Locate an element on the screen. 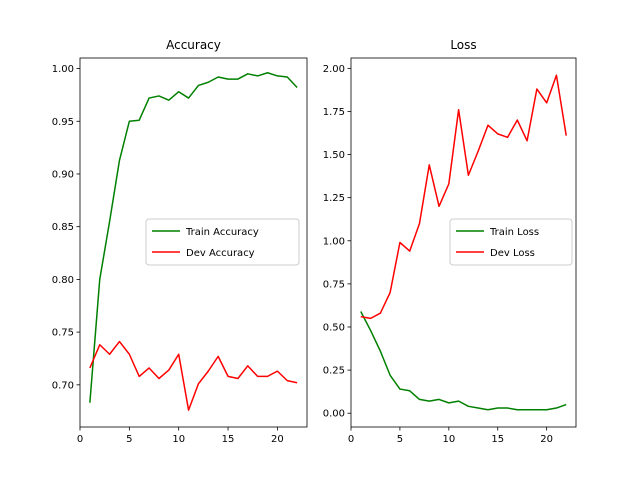 The height and width of the screenshot is (480, 640). legend: Train Accuracy Dev Accuracy is located at coordinates (222, 242).